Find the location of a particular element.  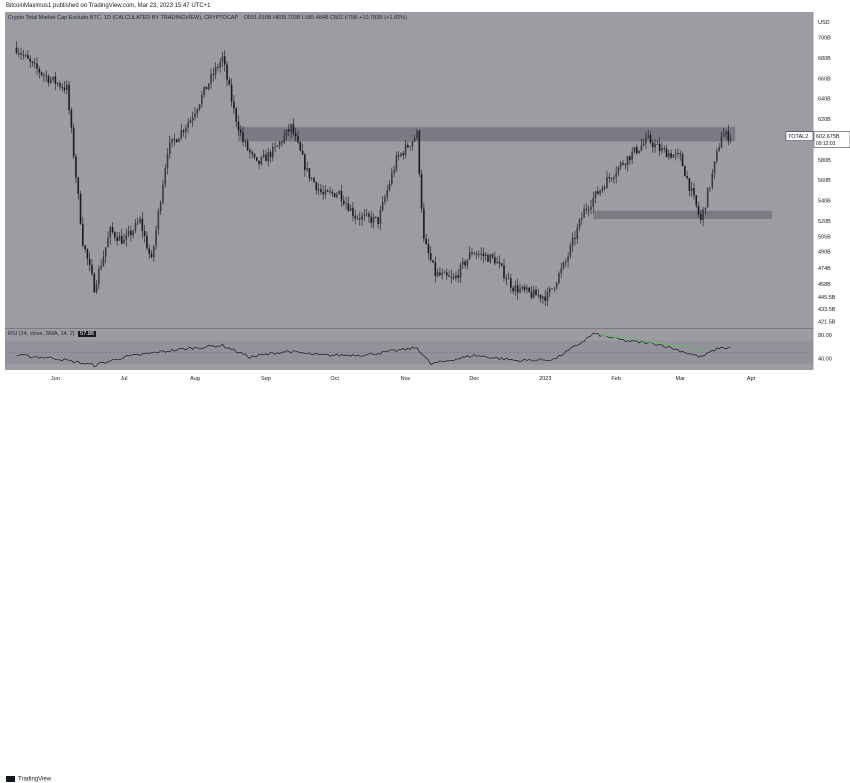

time-axis is located at coordinates (409, 378).